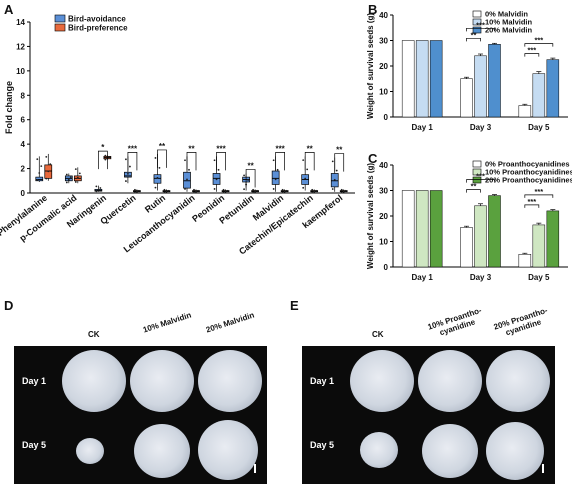 The width and height of the screenshot is (572, 488). I want to click on seed-pile-20-day1, so click(518, 381).